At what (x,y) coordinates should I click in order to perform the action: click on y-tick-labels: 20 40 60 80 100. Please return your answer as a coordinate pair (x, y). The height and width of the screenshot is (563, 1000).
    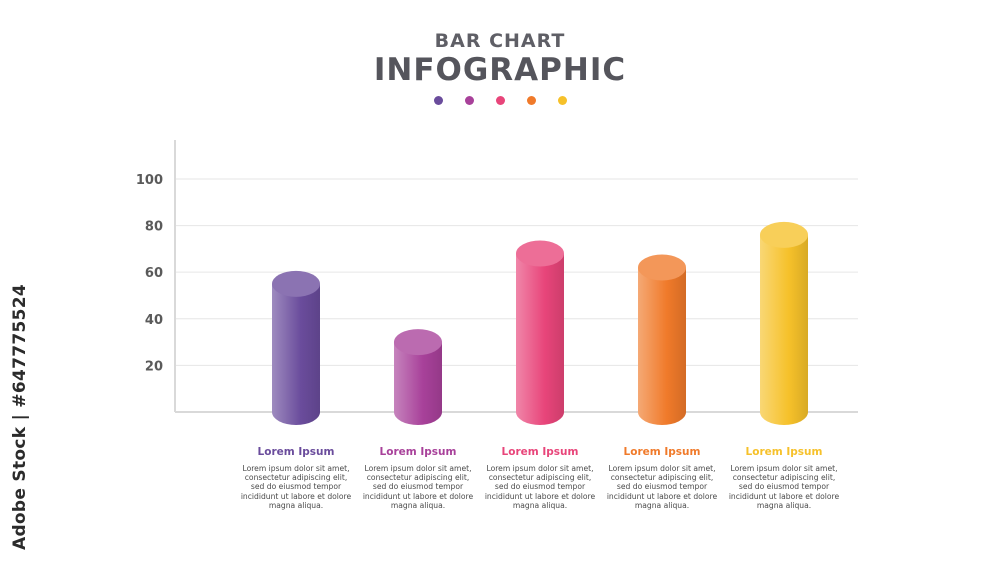
    Looking at the image, I should click on (149, 273).